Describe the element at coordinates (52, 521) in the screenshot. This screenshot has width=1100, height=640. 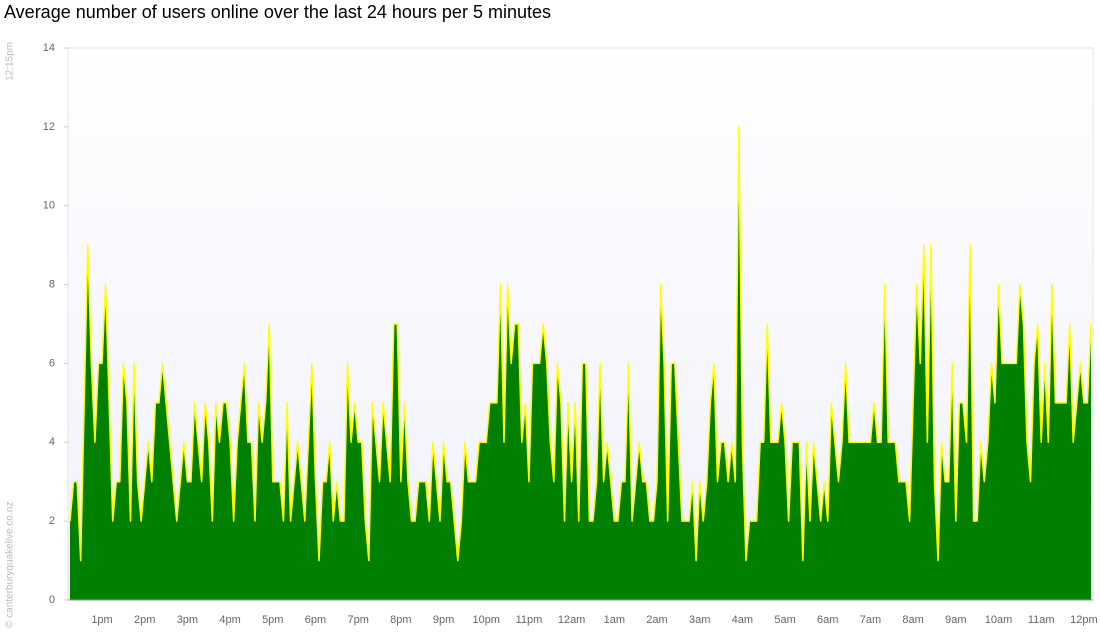
I see `y-tick-label: 2` at that location.